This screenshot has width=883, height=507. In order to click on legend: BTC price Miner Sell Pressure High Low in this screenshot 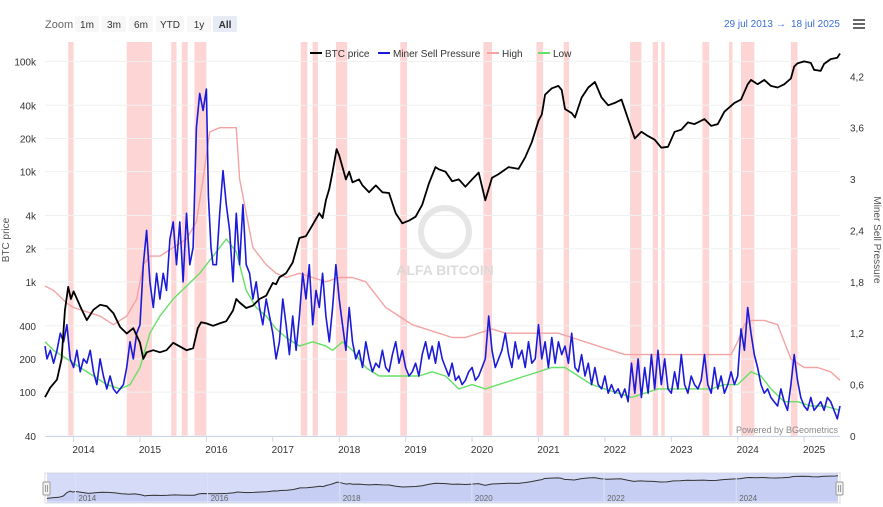, I will do `click(441, 54)`.